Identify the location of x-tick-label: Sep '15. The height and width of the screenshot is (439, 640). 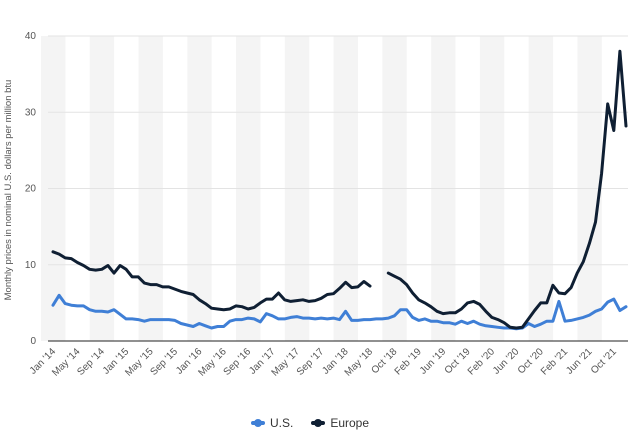
(164, 362).